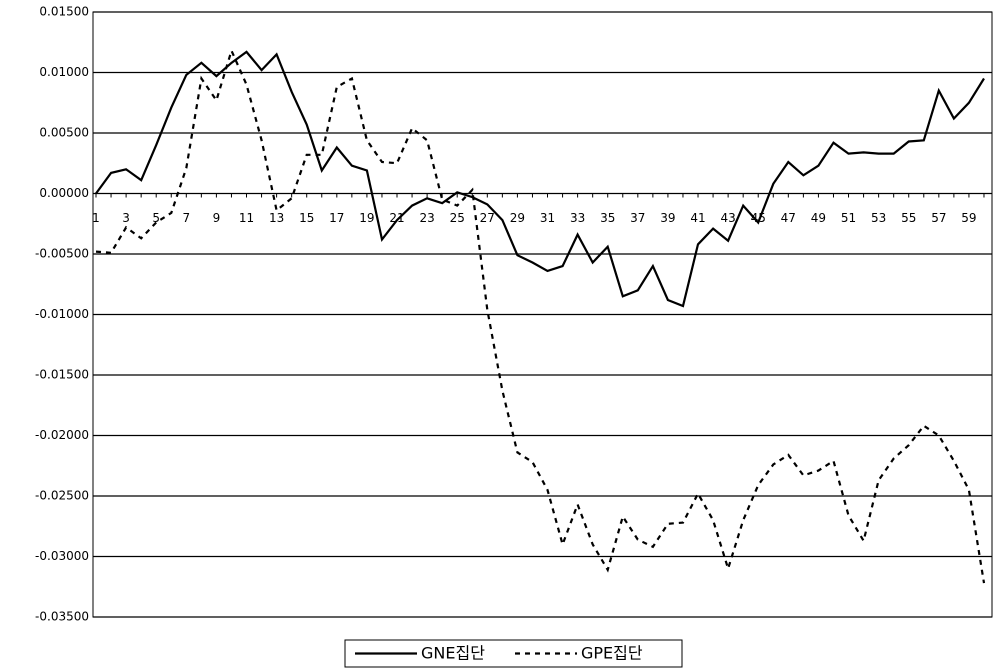  Describe the element at coordinates (62, 617) in the screenshot. I see `y-tick-label: -0.03500` at that location.